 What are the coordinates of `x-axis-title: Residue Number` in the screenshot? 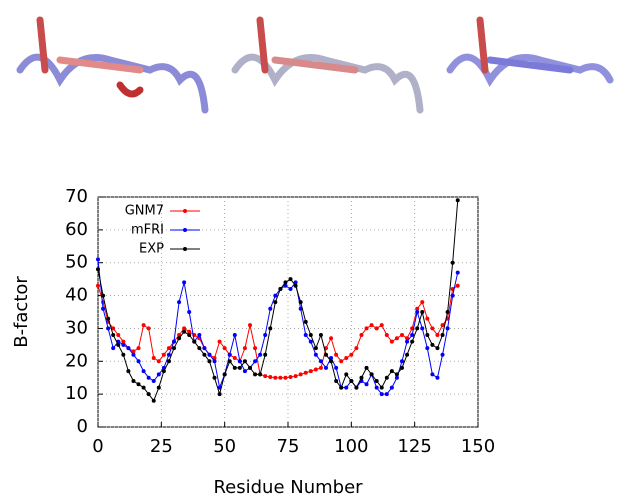 It's located at (288, 487).